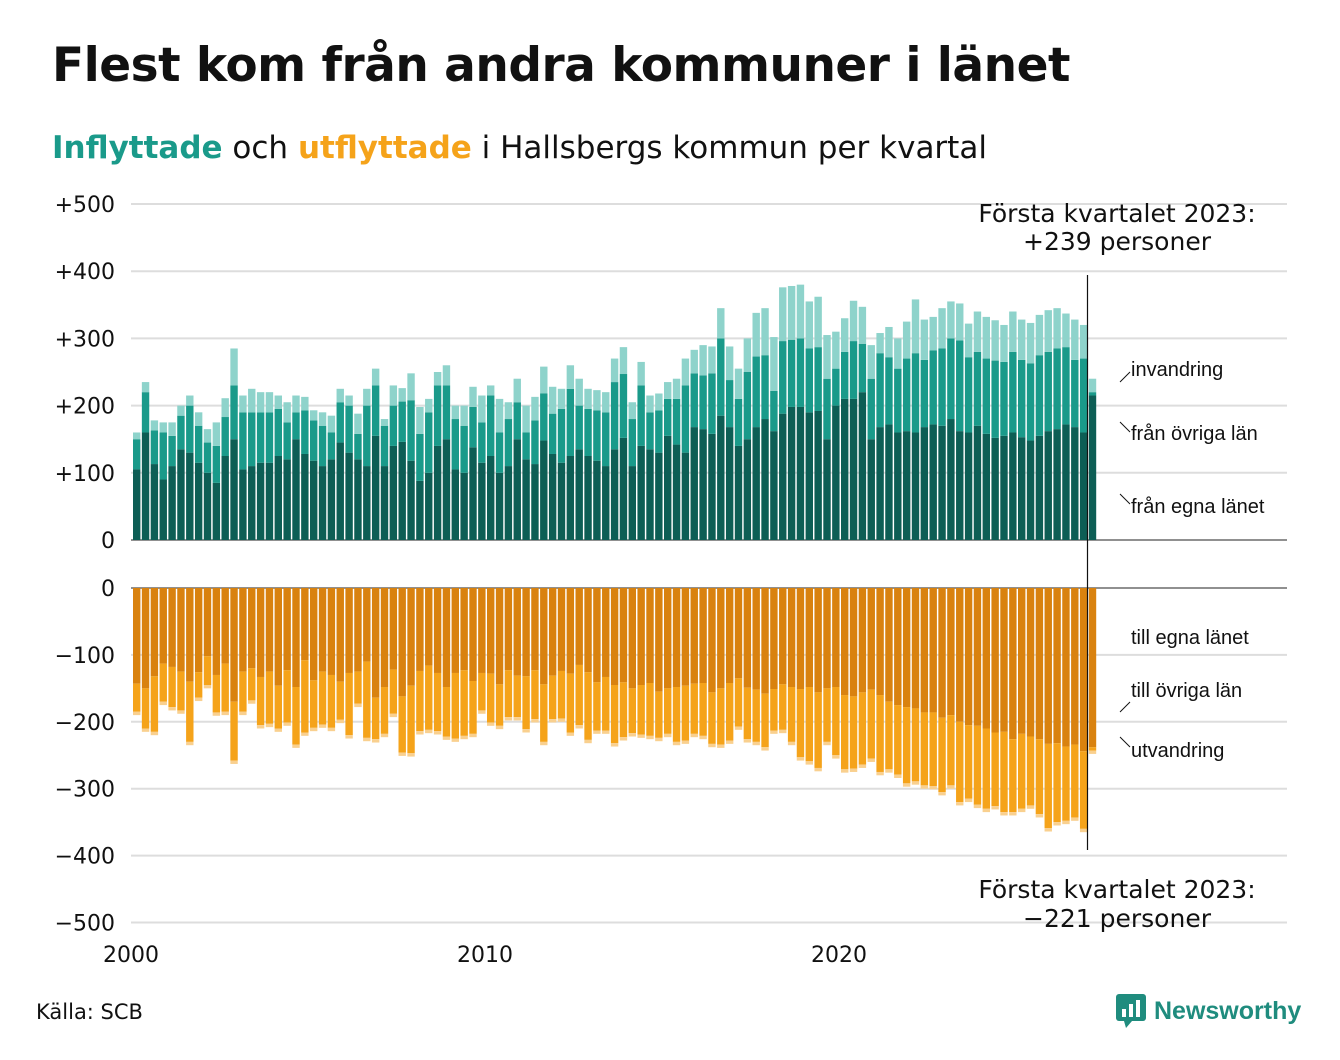 This screenshot has height=1060, width=1340. Describe the element at coordinates (485, 955) in the screenshot. I see `x-tick-label: 2010` at that location.